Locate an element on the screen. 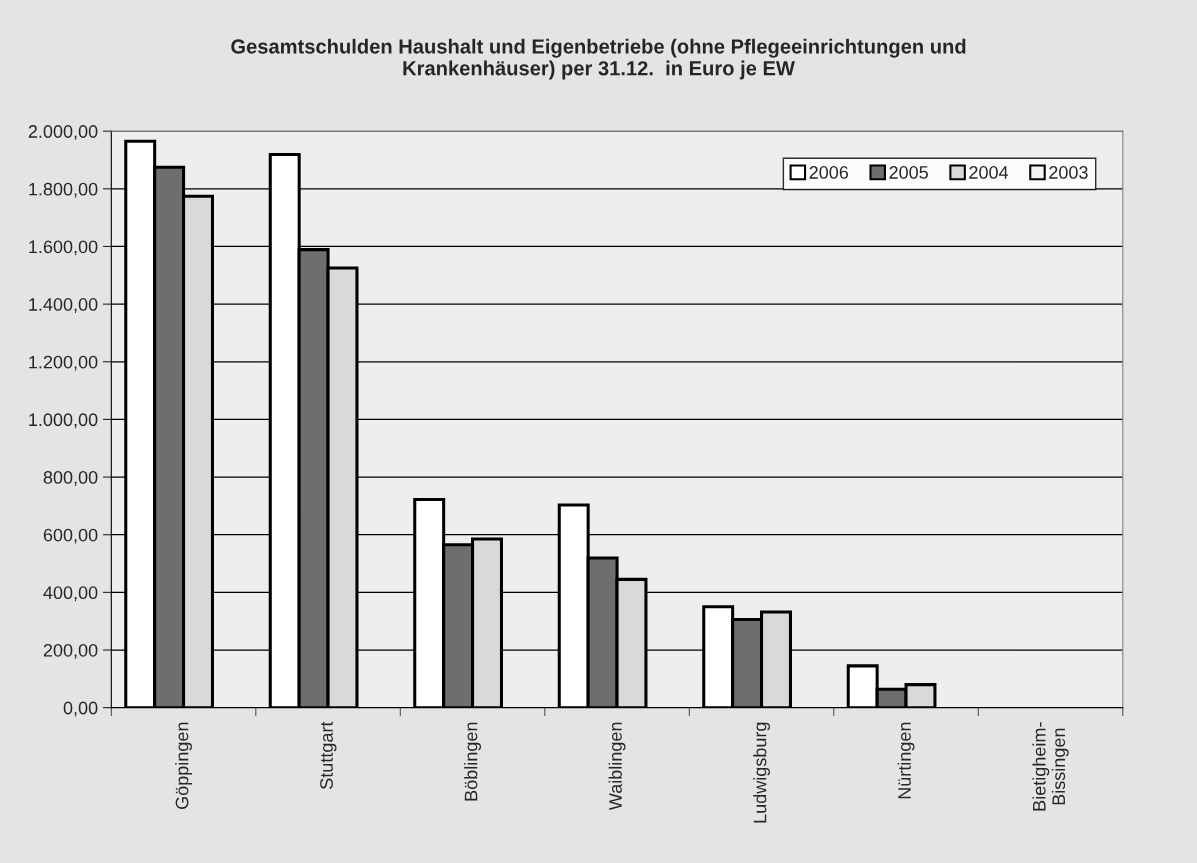 Image resolution: width=1197 pixels, height=863 pixels. y-tick-label: 200,00 is located at coordinates (70, 651).